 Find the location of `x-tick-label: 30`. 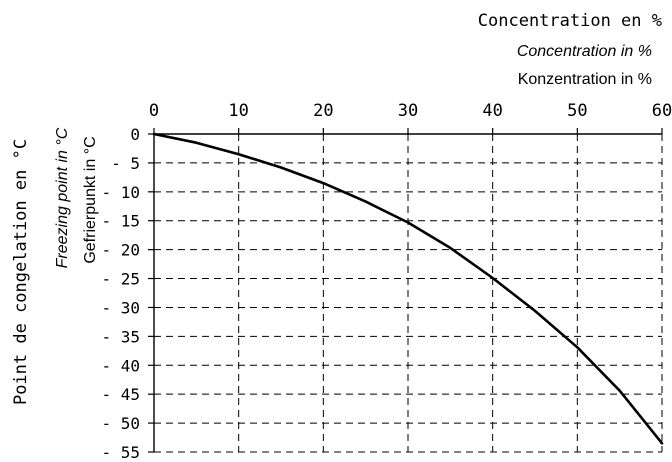

x-tick-label: 30 is located at coordinates (408, 111).